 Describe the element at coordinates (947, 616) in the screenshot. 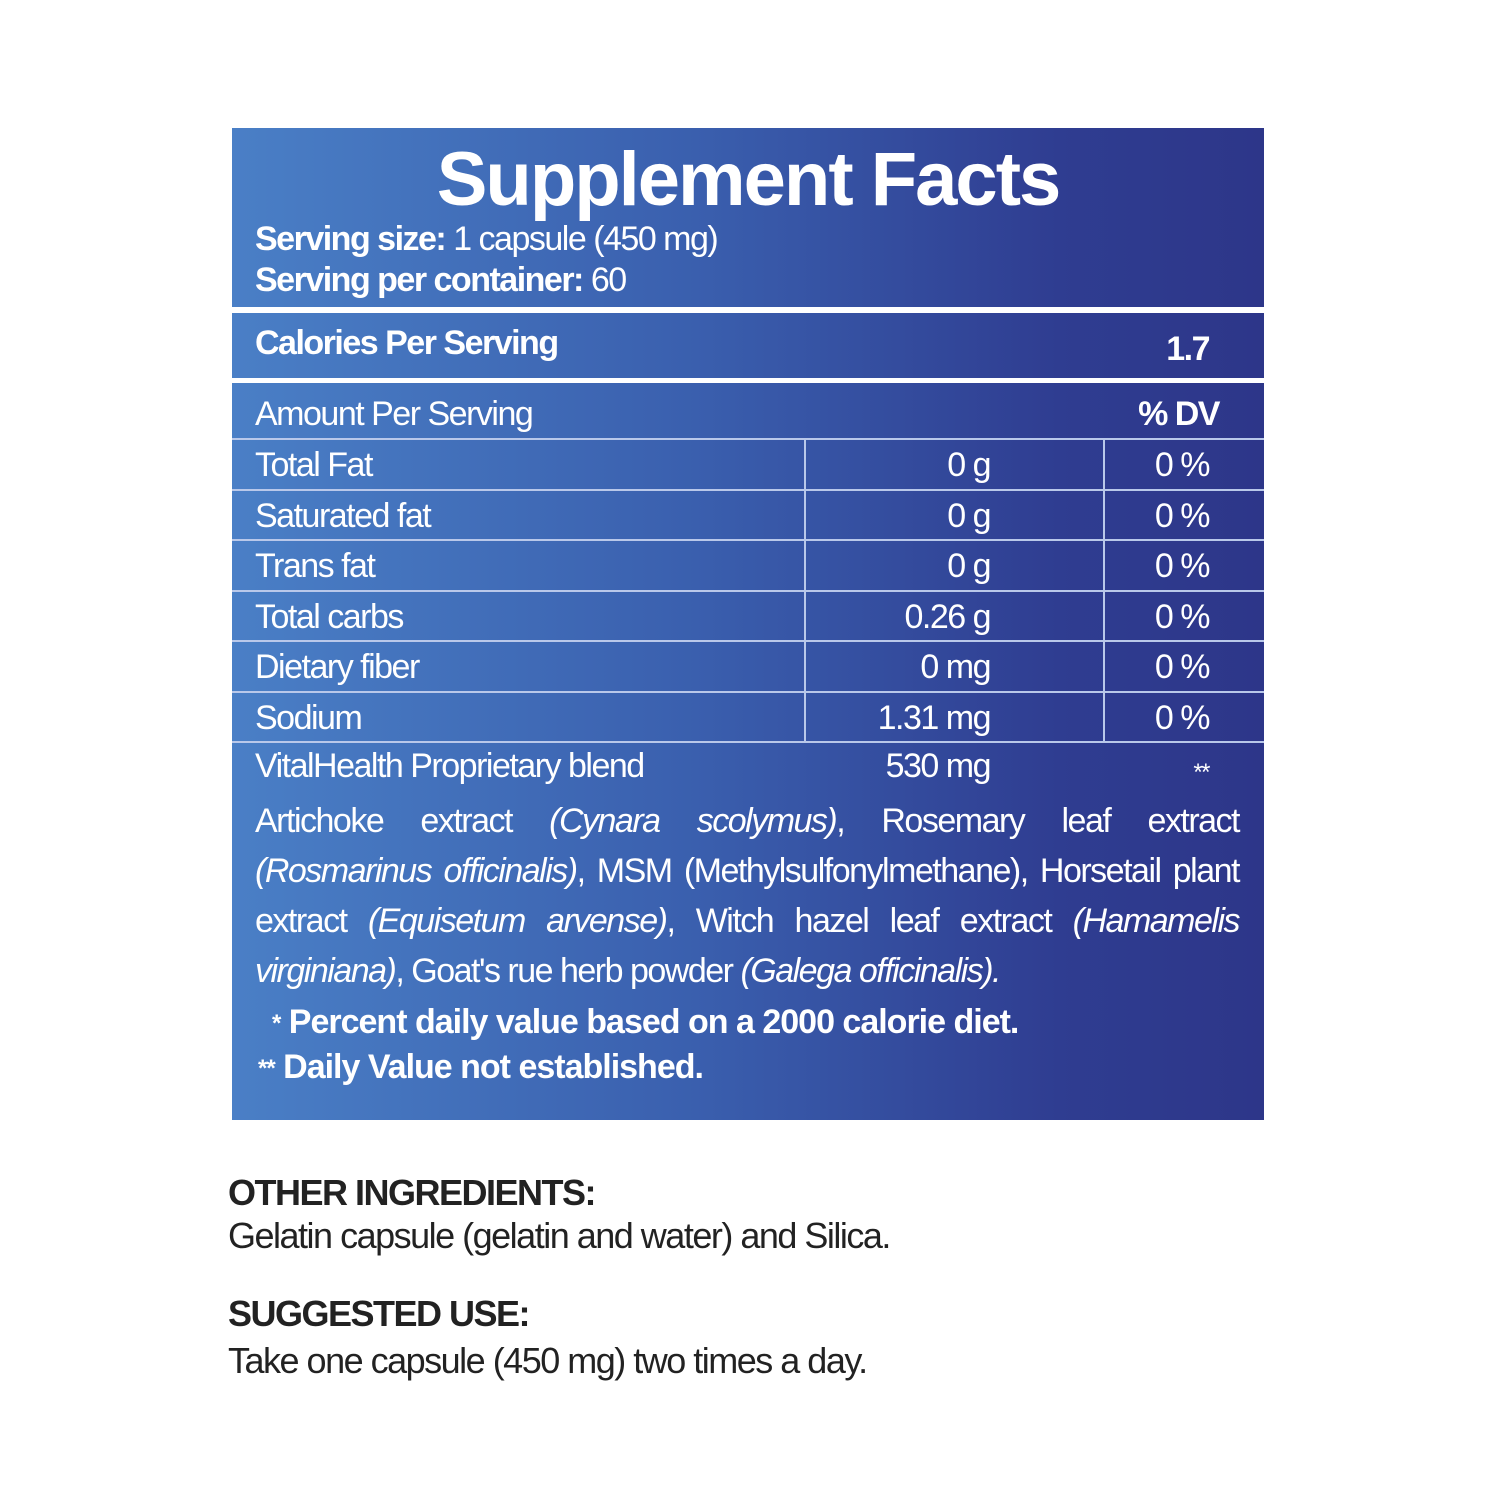

I see `nutrient-amount: 0.26 g` at that location.